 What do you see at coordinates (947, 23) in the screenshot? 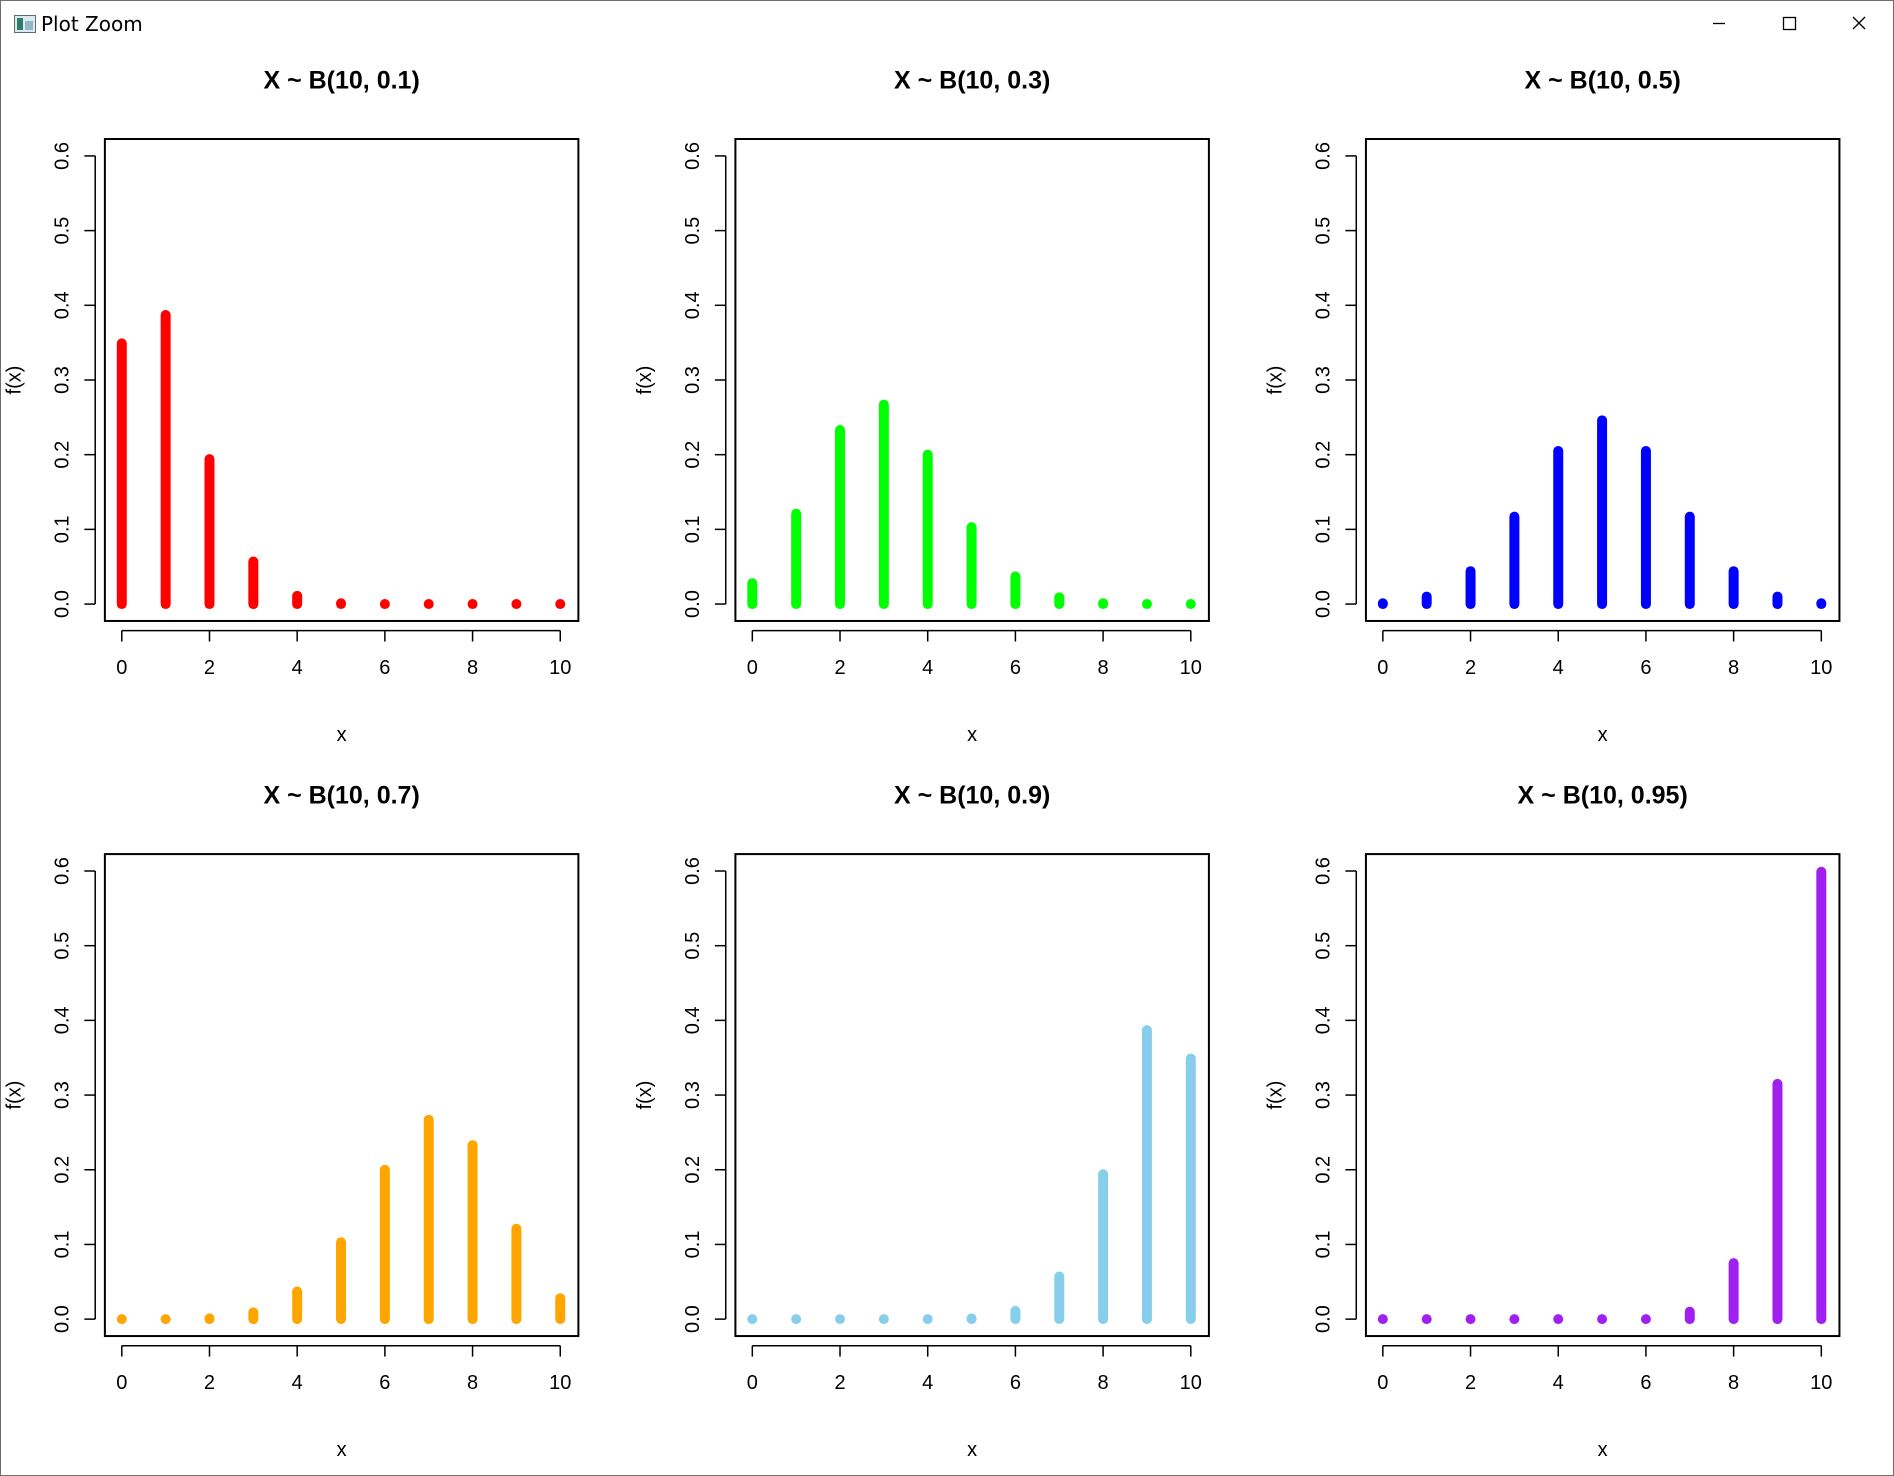
I see `title-bar: Plot Zoom` at bounding box center [947, 23].